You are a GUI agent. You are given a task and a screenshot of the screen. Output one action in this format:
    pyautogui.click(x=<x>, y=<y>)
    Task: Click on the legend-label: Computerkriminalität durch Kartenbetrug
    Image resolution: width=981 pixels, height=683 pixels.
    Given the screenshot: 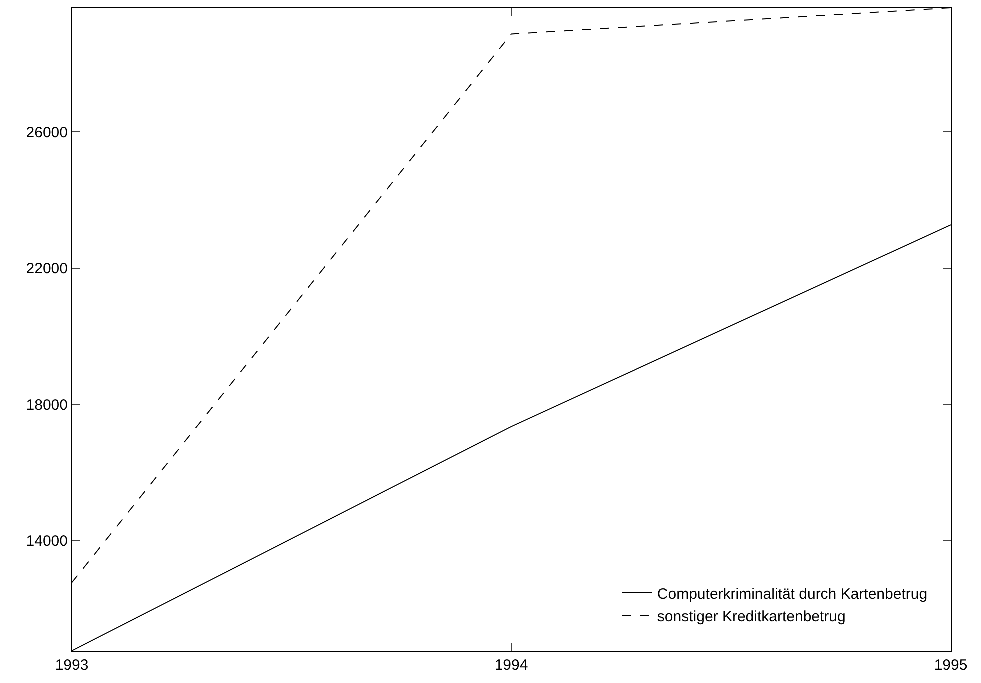 What is the action you would take?
    pyautogui.click(x=792, y=594)
    